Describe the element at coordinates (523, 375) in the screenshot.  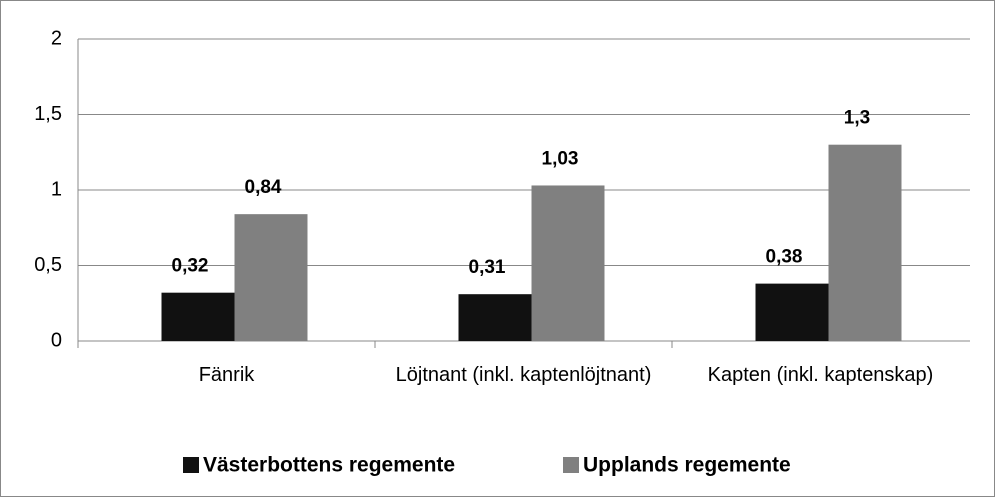
I see `x-tick-label: Löjtnant (inkl. kaptenlöjtnant)` at that location.